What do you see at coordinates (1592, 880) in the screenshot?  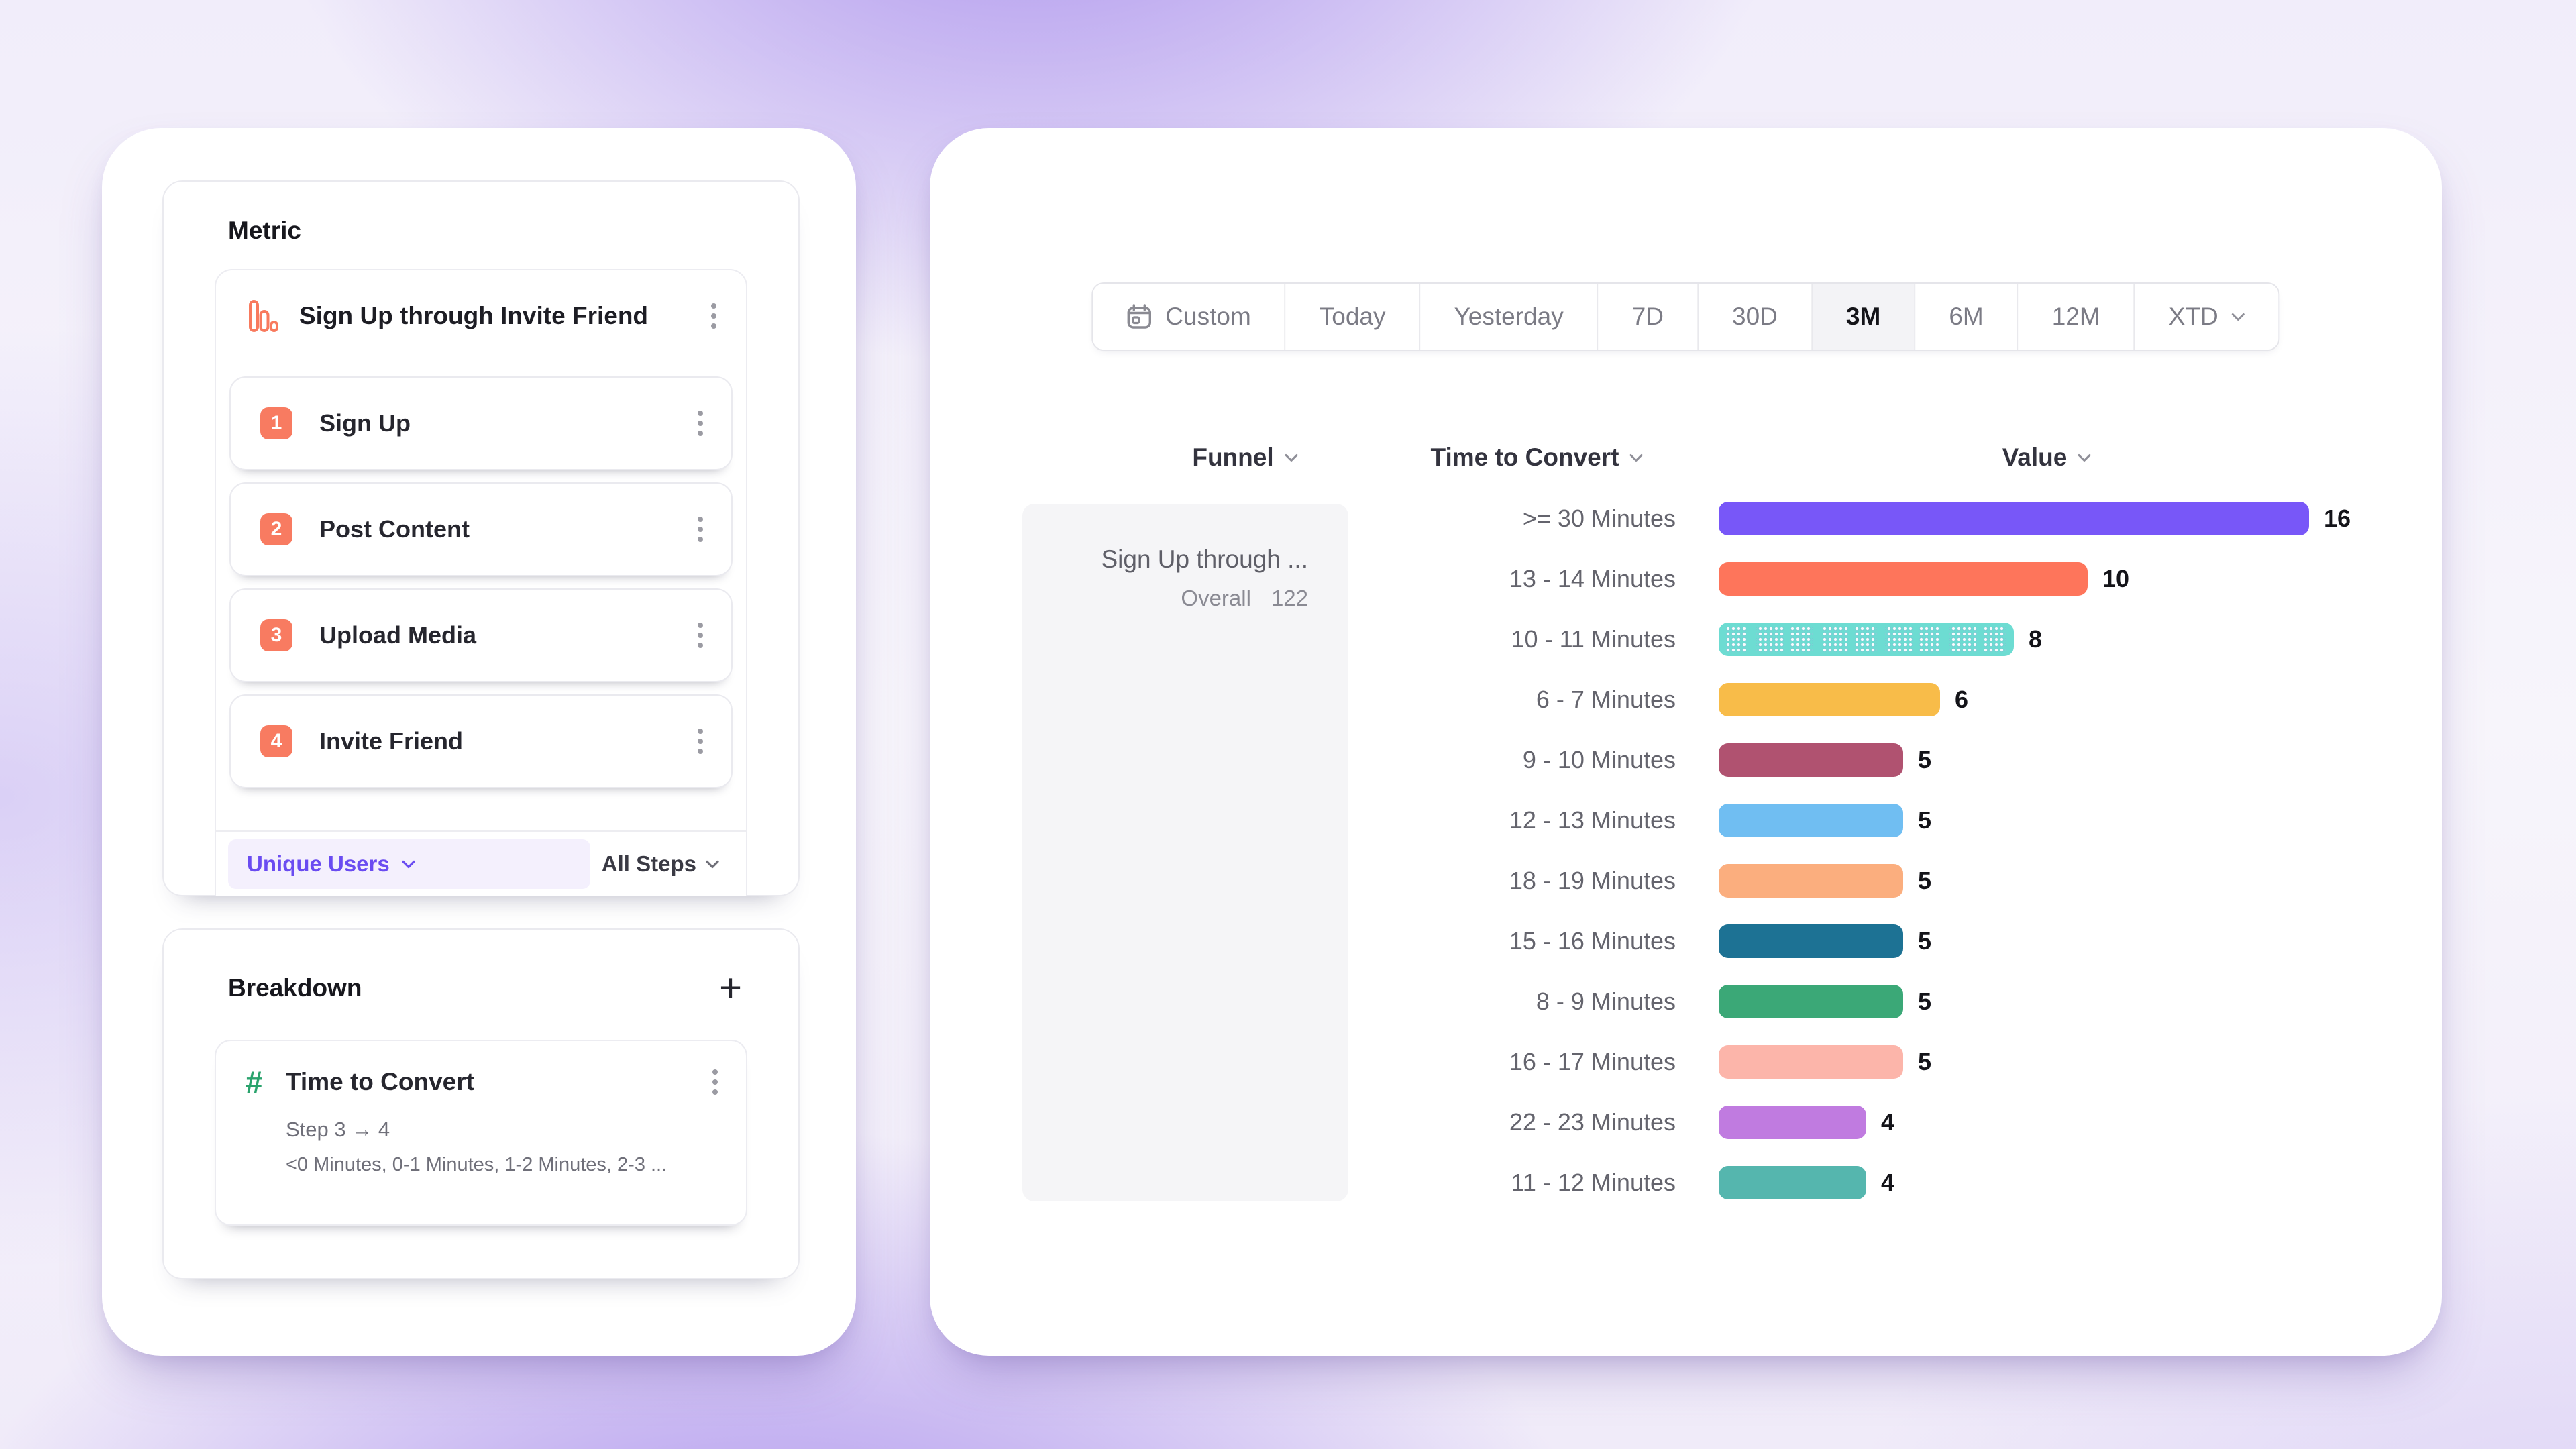 I see `bar-category-label: 18 - 19 Minutes` at bounding box center [1592, 880].